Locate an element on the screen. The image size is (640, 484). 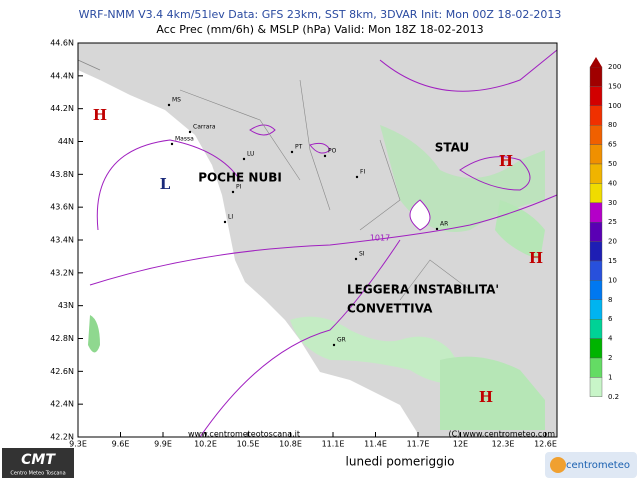
colorbar-label: 1 is located at coordinates (610, 377).